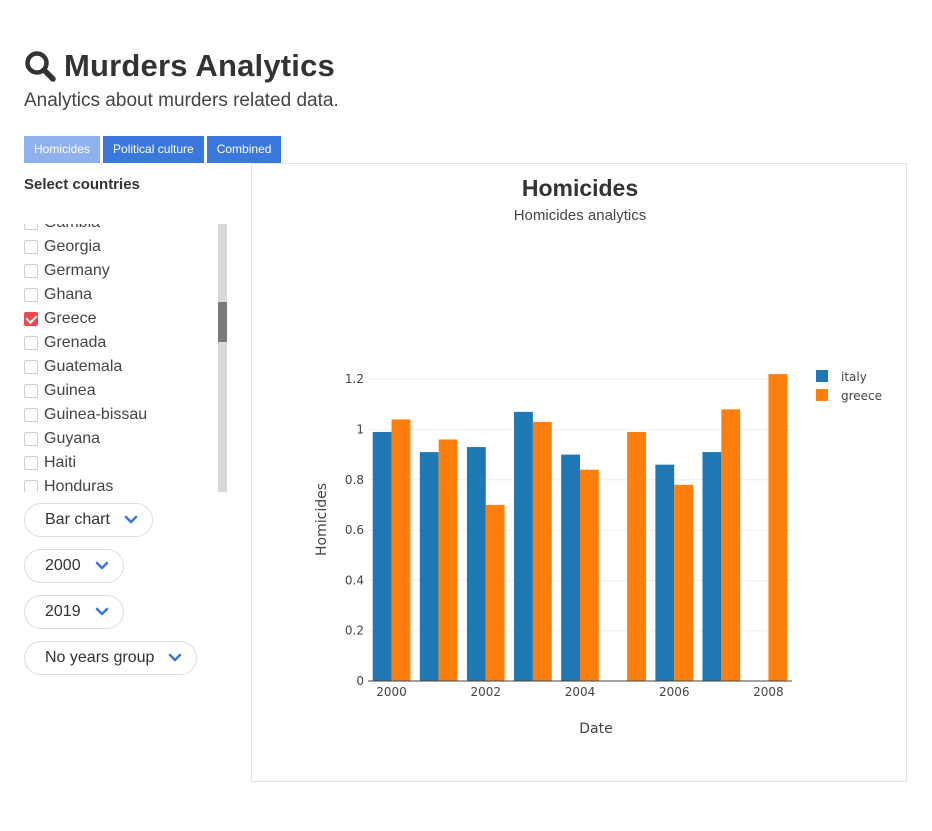 The width and height of the screenshot is (932, 831). What do you see at coordinates (495, 592) in the screenshot?
I see `bar-greece-2002` at bounding box center [495, 592].